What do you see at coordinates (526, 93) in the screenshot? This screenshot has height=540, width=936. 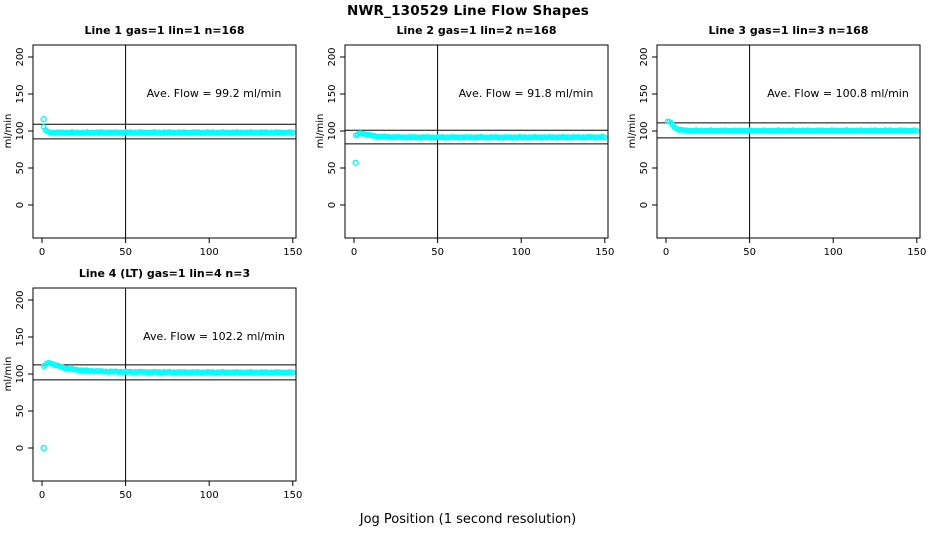 I see `ave-flow-annotation: Ave. Flow = 91.8 ml/min` at bounding box center [526, 93].